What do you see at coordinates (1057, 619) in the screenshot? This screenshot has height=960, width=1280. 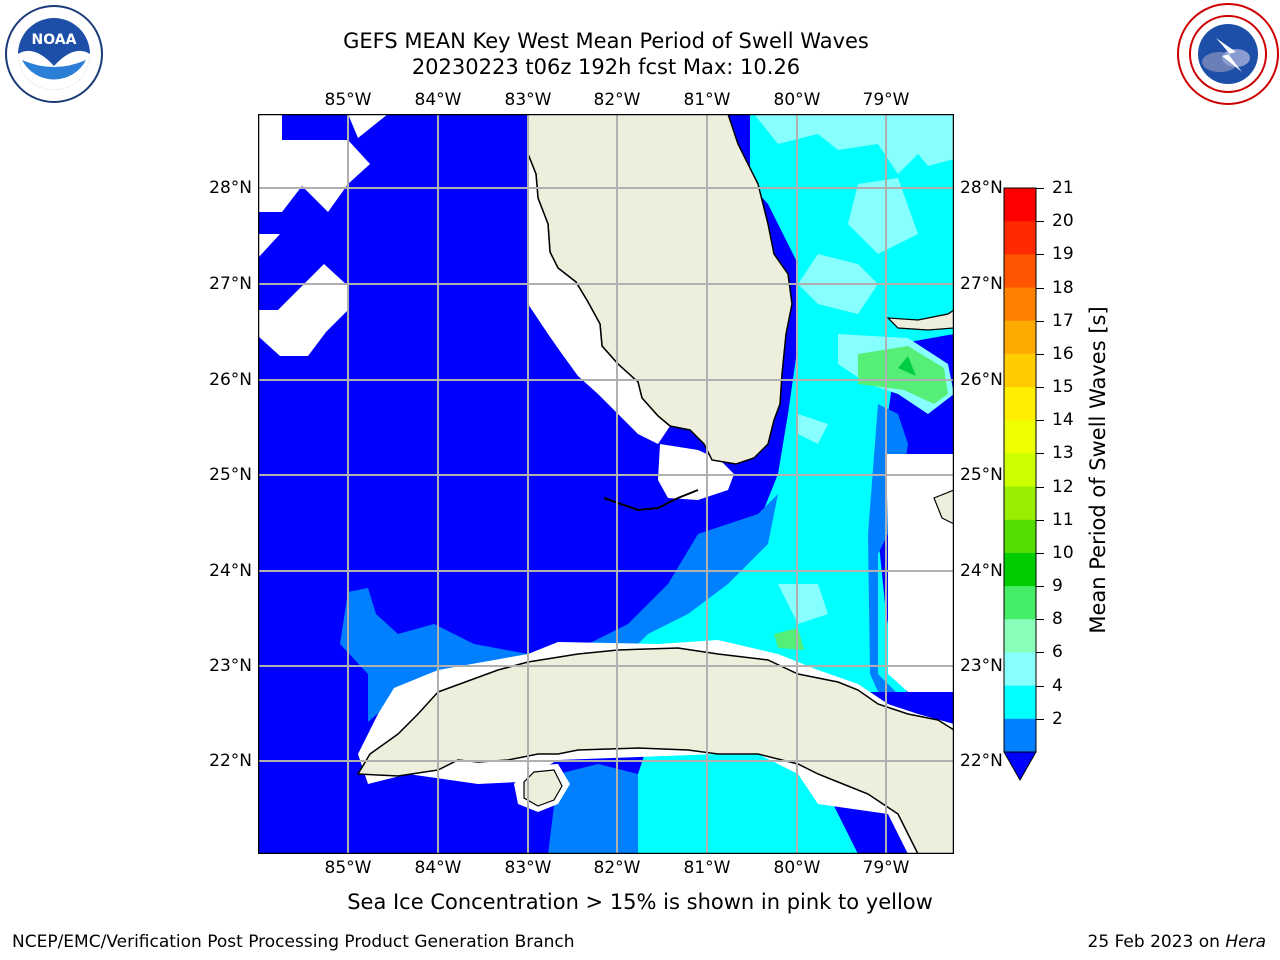 I see `colorbar-tick-label: 8` at bounding box center [1057, 619].